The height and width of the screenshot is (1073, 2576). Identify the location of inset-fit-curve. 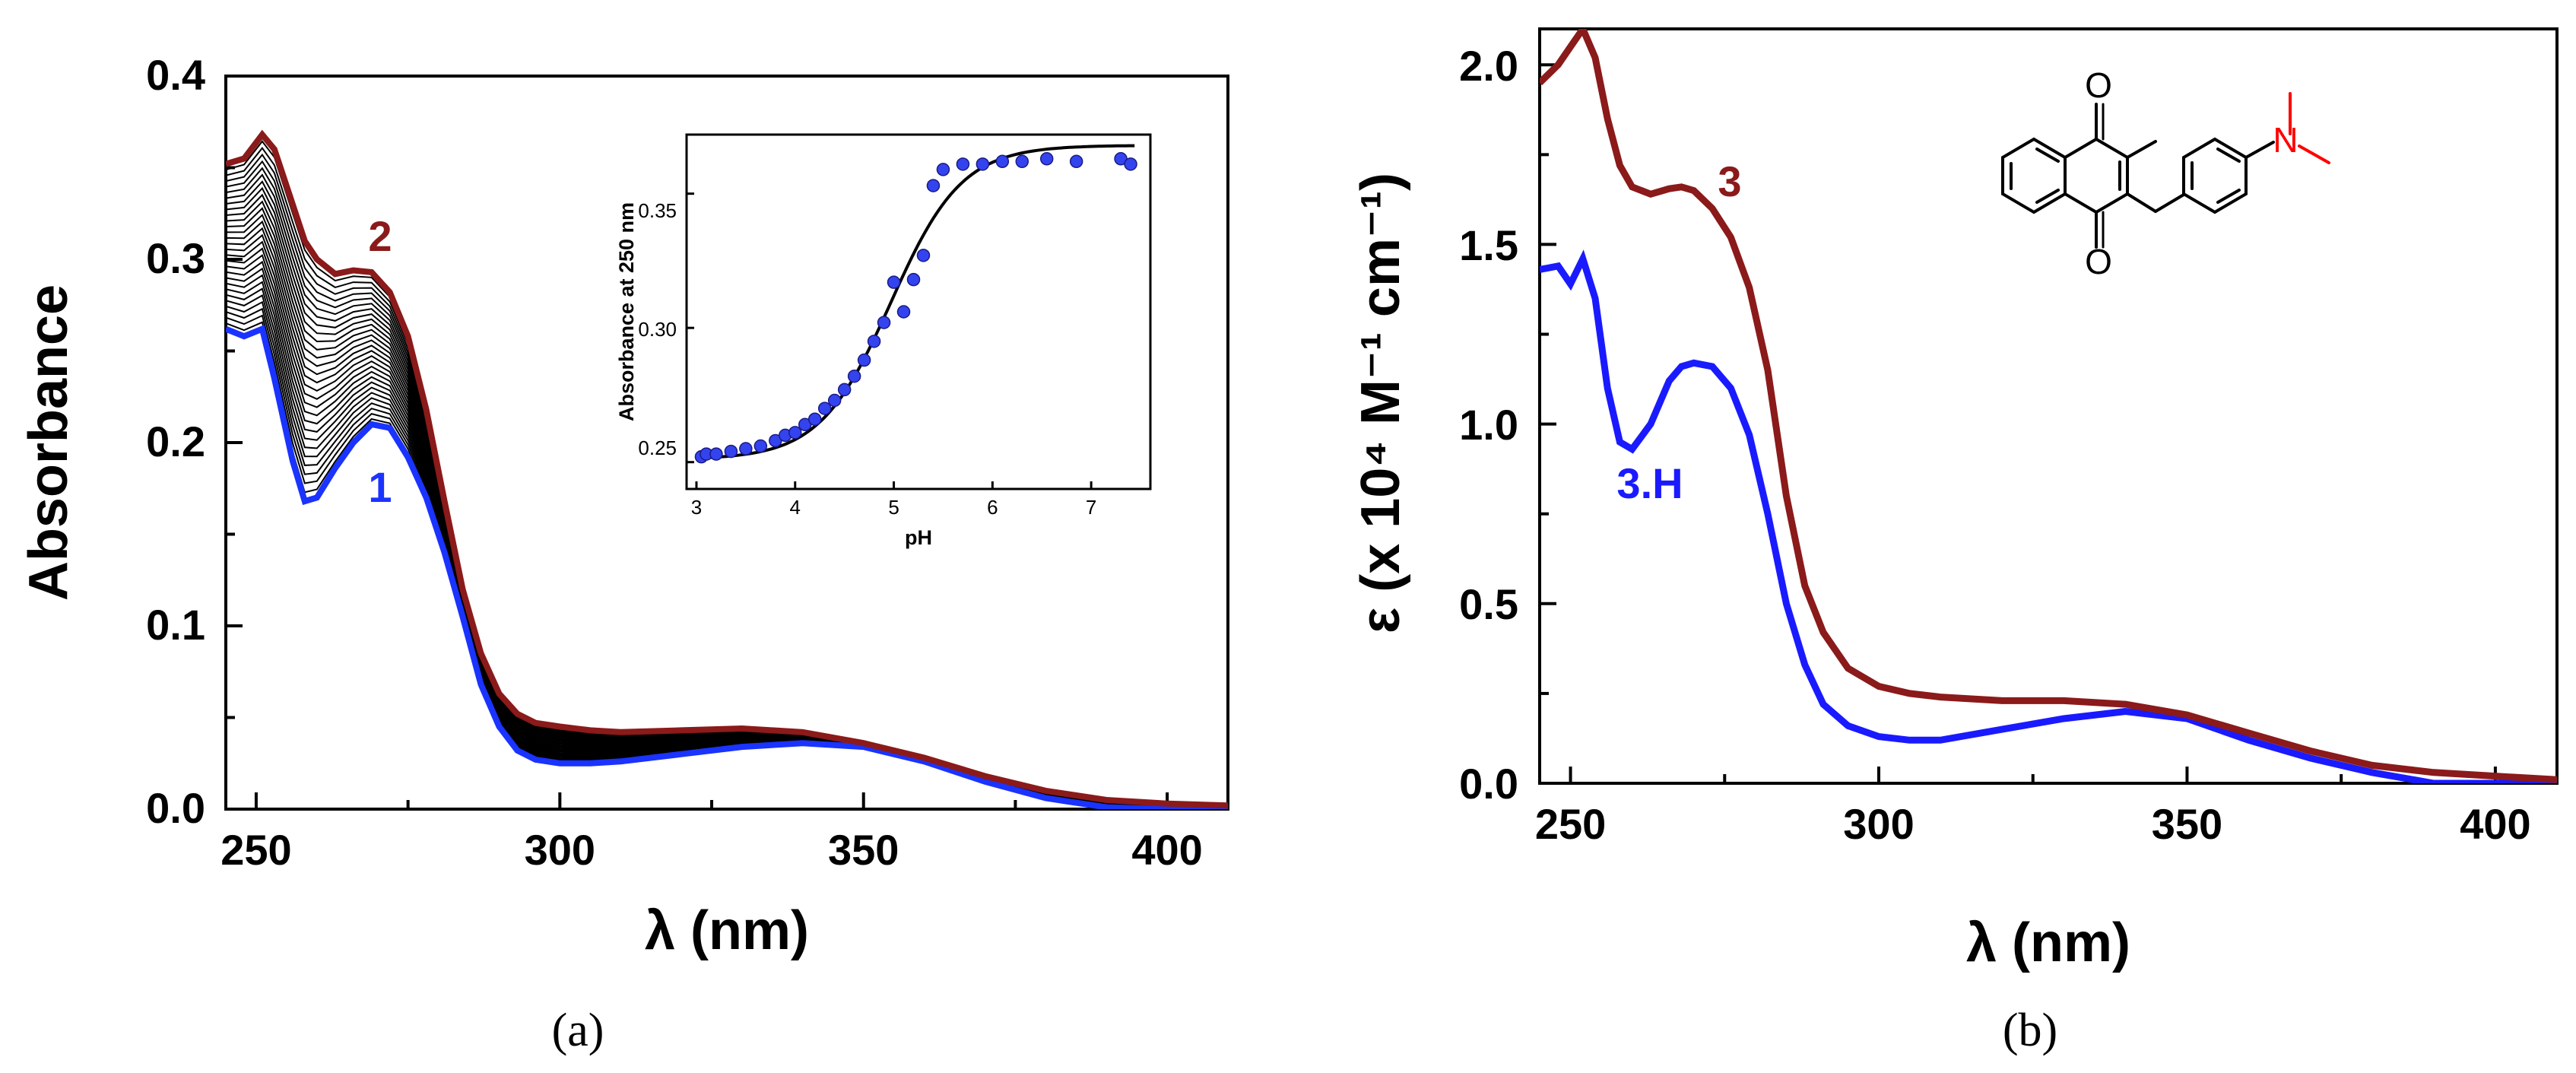
(916, 302).